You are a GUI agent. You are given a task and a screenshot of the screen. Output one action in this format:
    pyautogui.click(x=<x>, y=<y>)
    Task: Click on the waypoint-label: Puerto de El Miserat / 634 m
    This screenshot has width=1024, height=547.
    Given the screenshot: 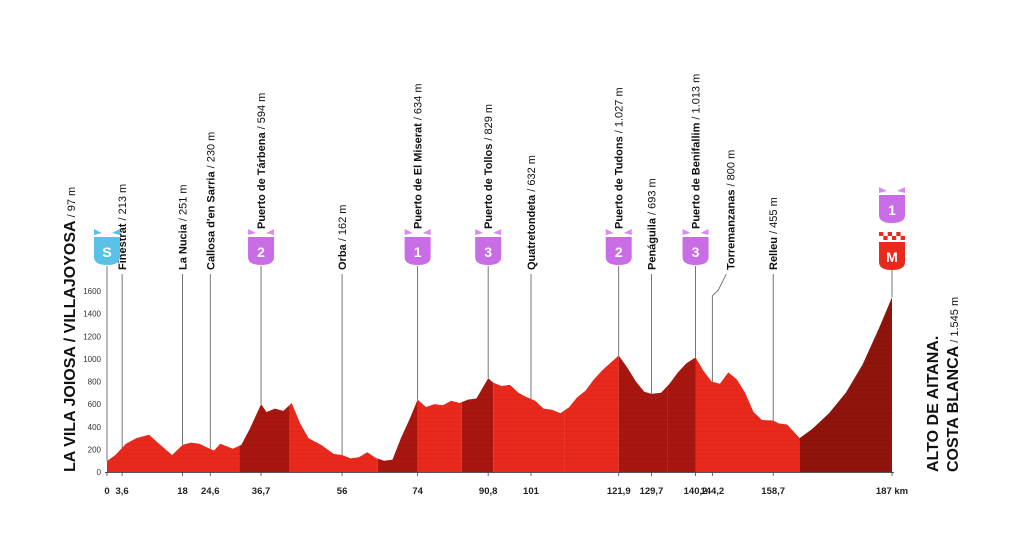 What is the action you would take?
    pyautogui.click(x=419, y=156)
    